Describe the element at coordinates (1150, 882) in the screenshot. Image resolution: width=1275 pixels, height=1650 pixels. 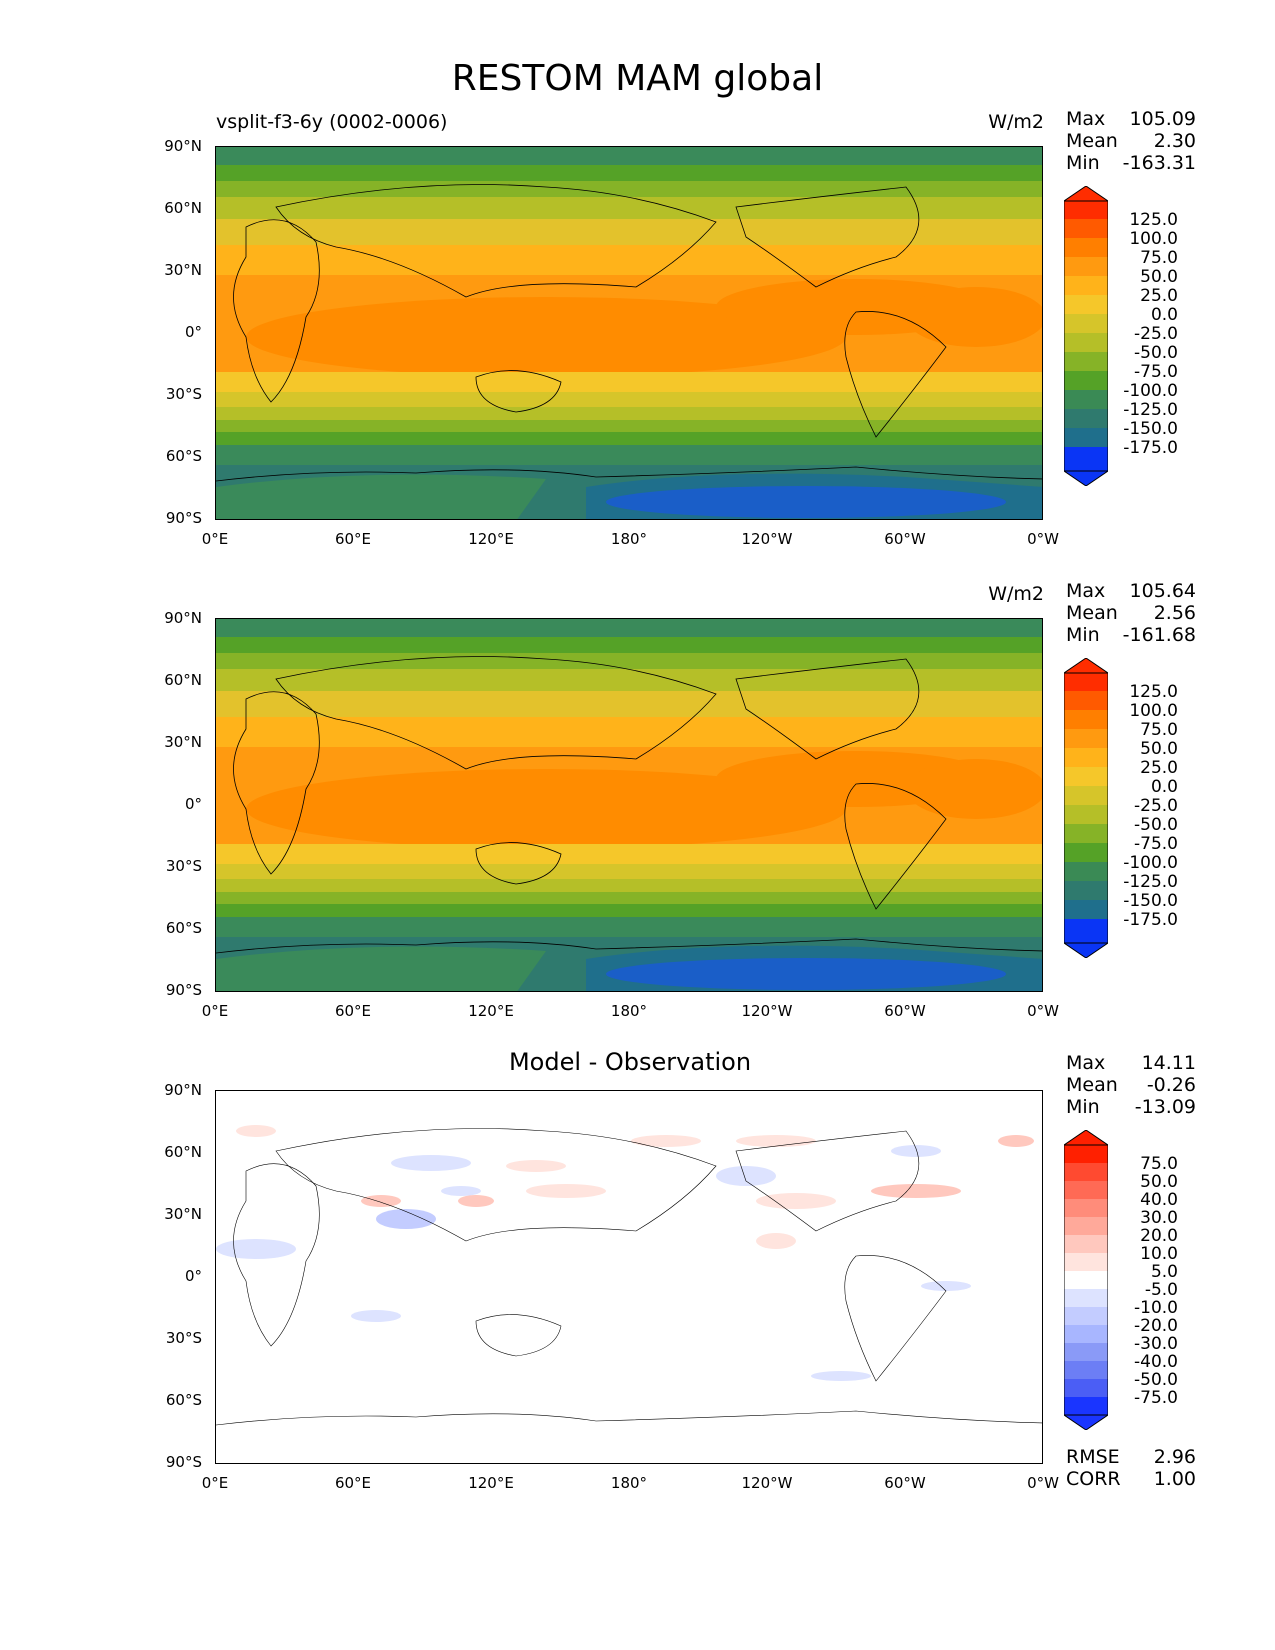
I see `colorbar-label: -125.0` at that location.